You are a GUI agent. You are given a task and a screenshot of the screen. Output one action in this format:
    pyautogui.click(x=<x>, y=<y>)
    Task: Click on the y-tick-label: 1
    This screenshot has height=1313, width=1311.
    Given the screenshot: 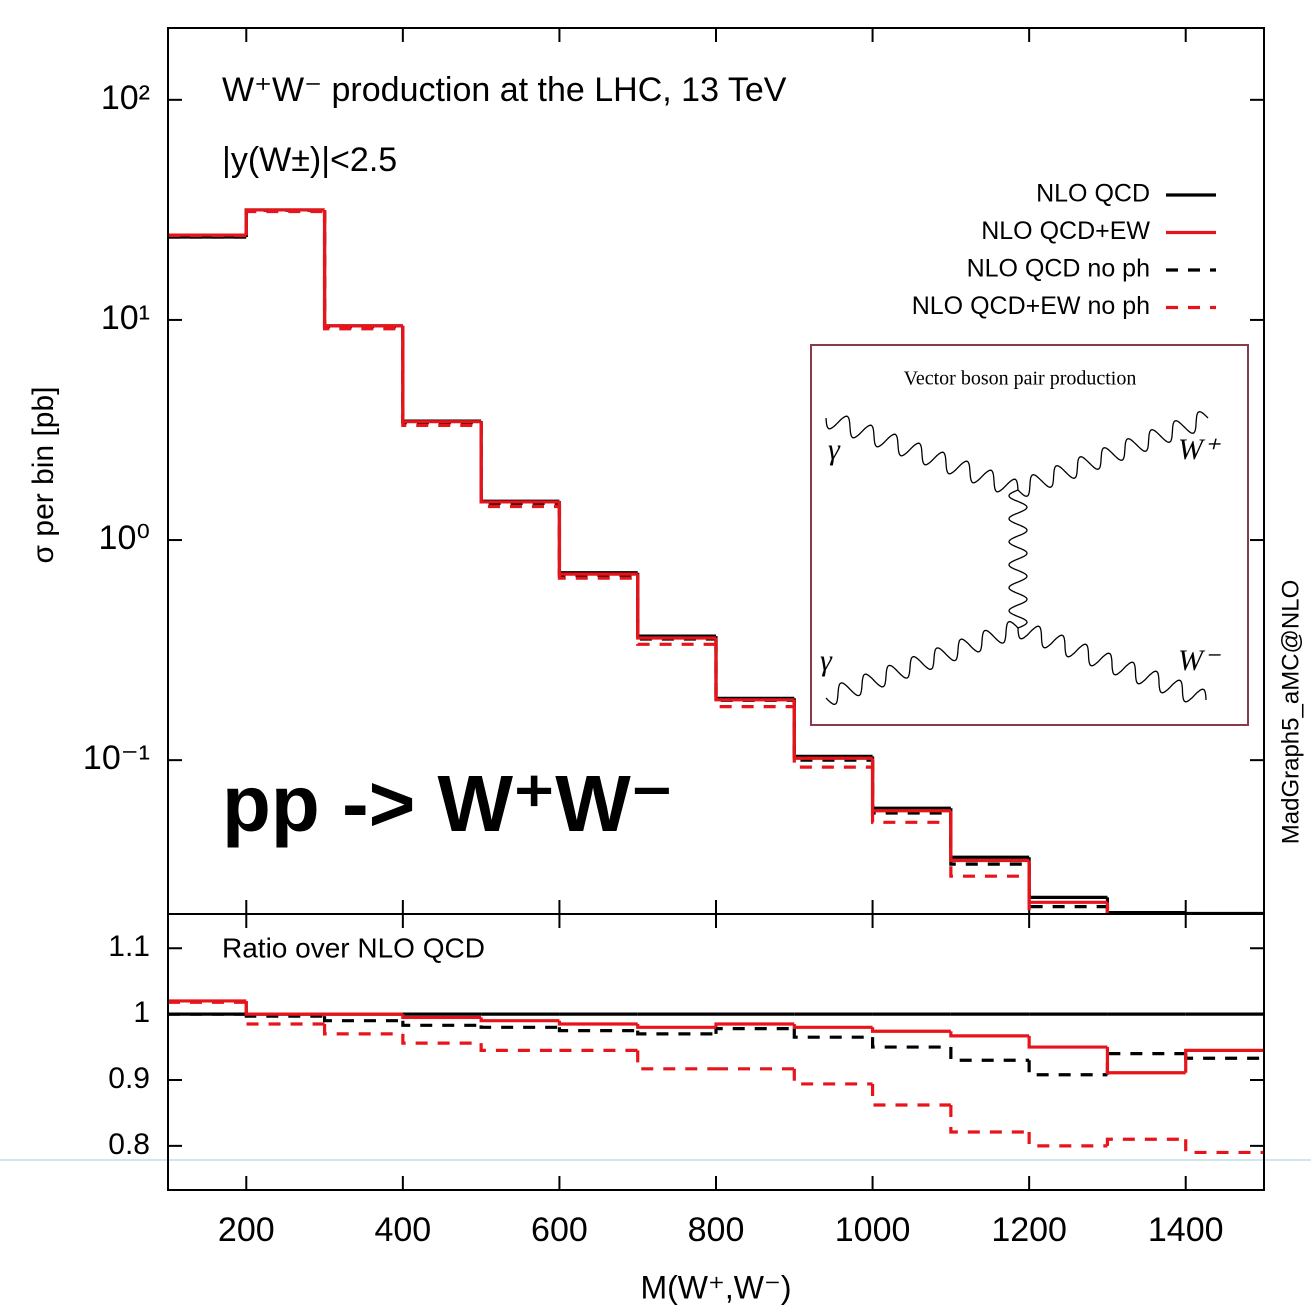 What is the action you would take?
    pyautogui.click(x=141, y=1012)
    